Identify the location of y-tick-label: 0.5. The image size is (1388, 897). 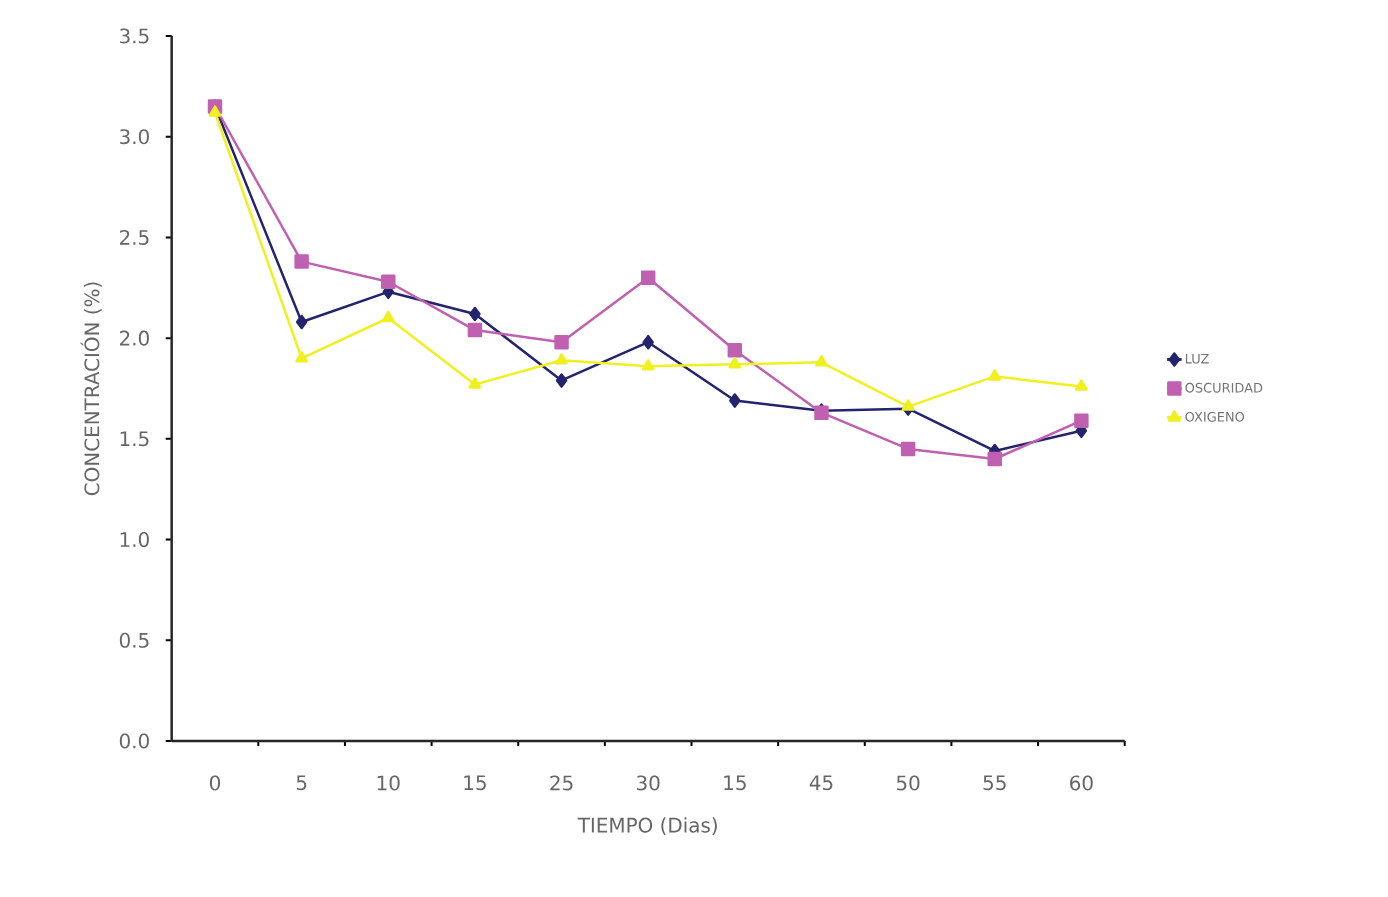
(134, 640).